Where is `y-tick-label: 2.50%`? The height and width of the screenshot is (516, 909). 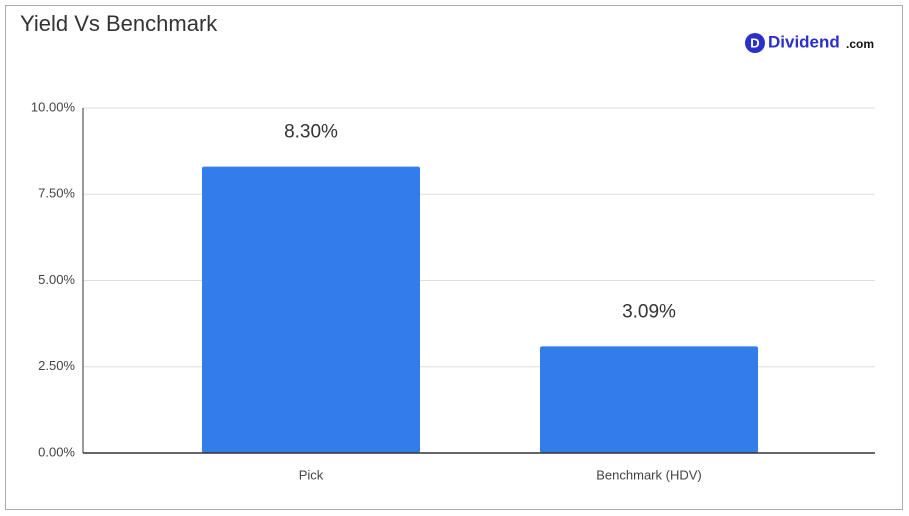
y-tick-label: 2.50% is located at coordinates (56, 365).